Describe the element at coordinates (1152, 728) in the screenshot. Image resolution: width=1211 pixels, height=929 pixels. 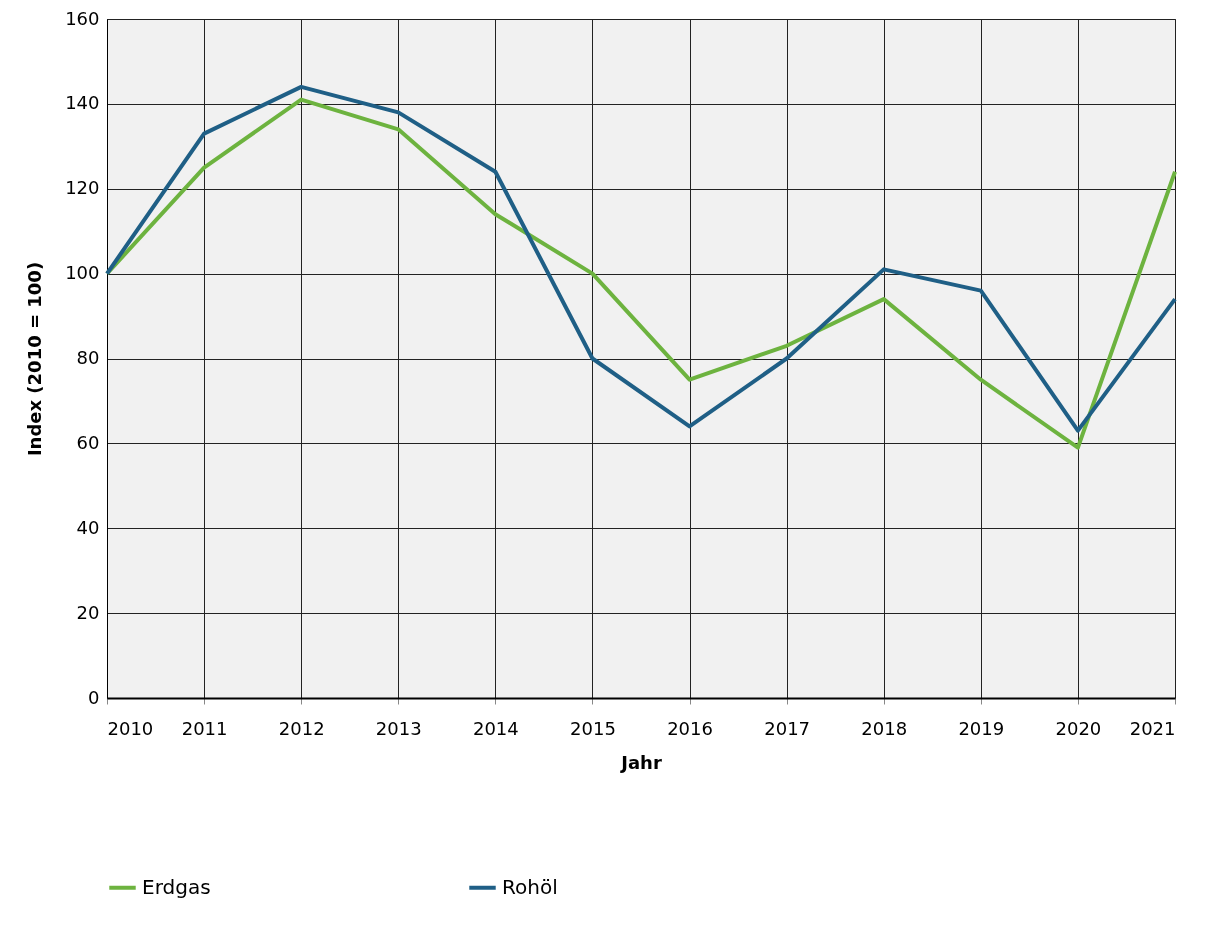
I see `x-tick-label: 2021` at that location.